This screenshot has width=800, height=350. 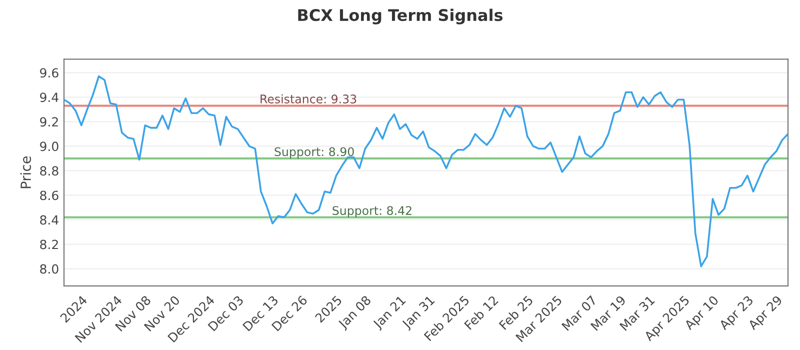 I want to click on ref-line-label: Resistance: 9.33, so click(x=308, y=99).